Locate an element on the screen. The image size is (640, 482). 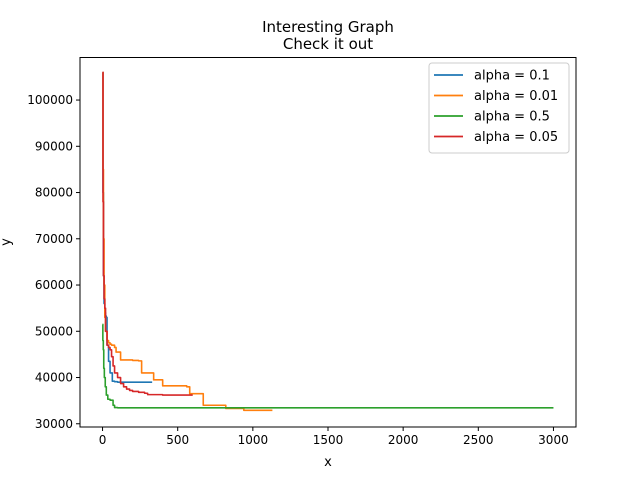
legend-label-3: alpha = 0.05 is located at coordinates (516, 137).